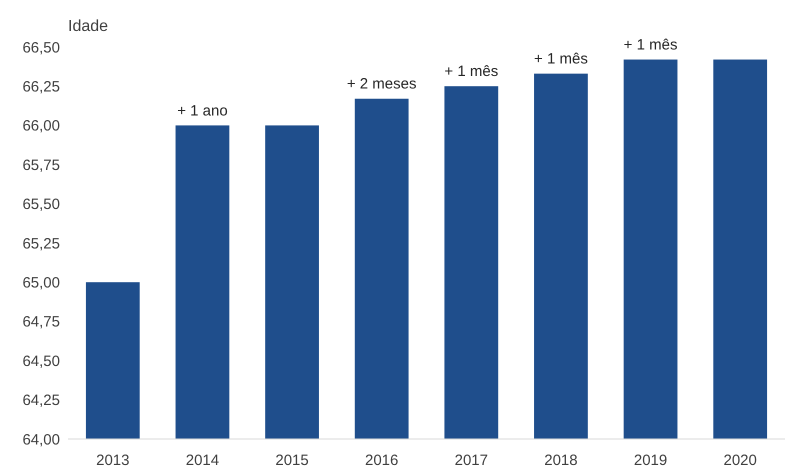 The height and width of the screenshot is (472, 789). What do you see at coordinates (203, 460) in the screenshot?
I see `x-tick-label: 2014` at bounding box center [203, 460].